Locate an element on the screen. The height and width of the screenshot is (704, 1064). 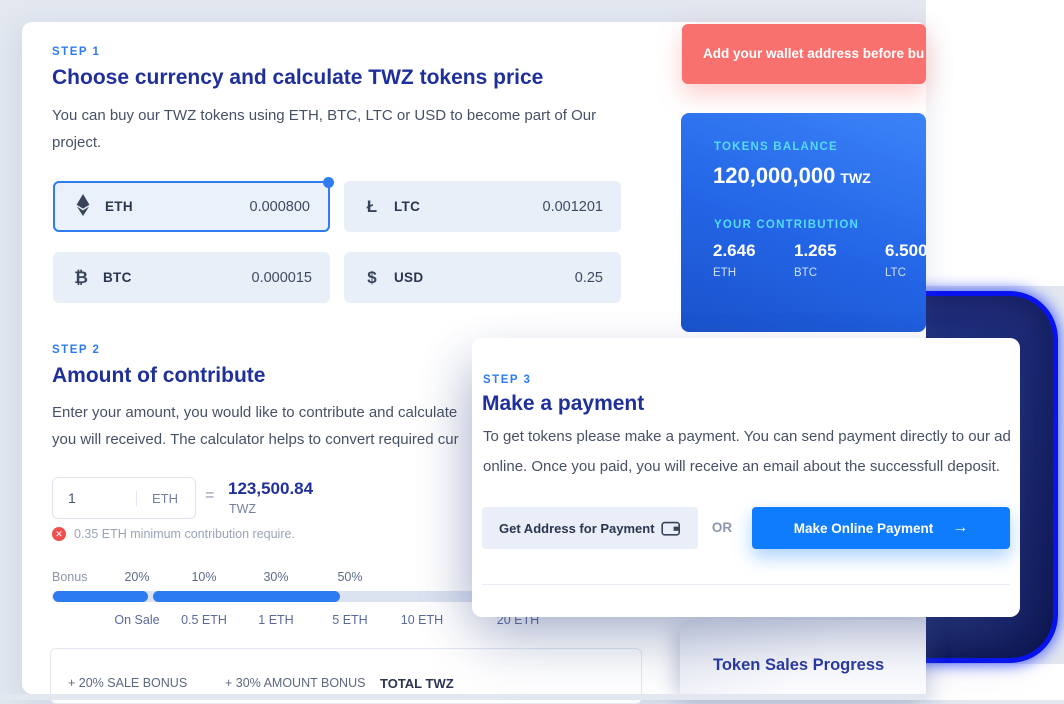
bonus-threshold: 5 ETH is located at coordinates (350, 620).